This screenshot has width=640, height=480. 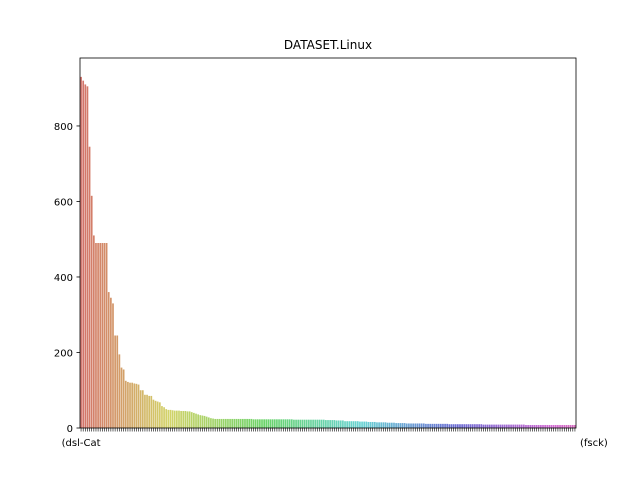 I want to click on y-tick-label: 600, so click(x=63, y=202).